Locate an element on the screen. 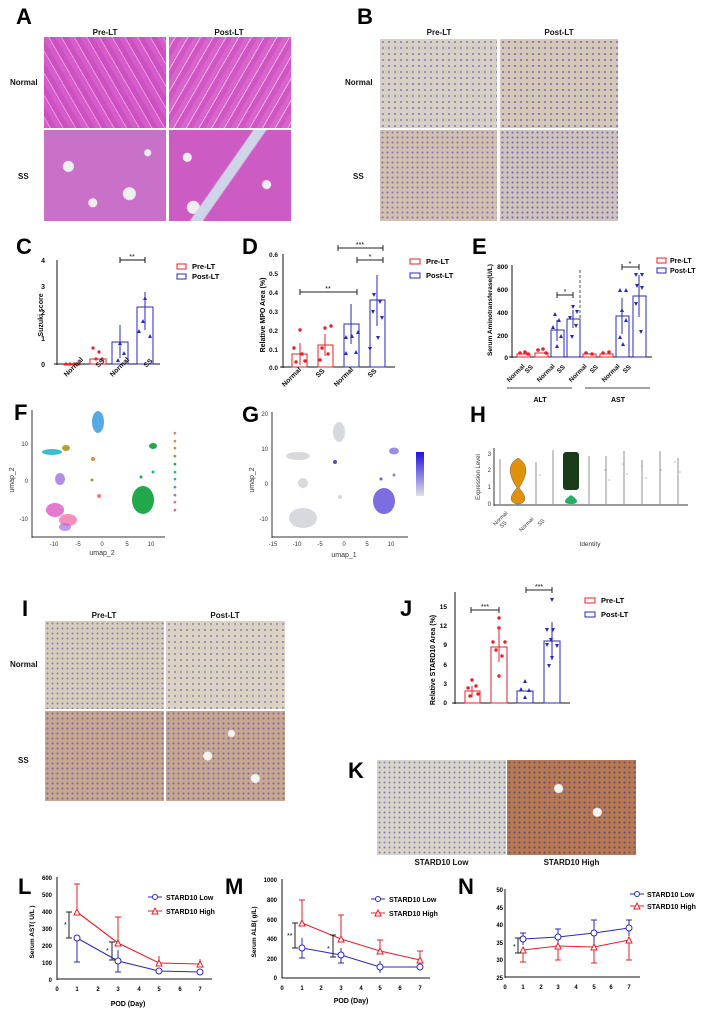 This screenshot has width=703, height=1015. svg-text: STARD10 High is located at coordinates (671, 907).